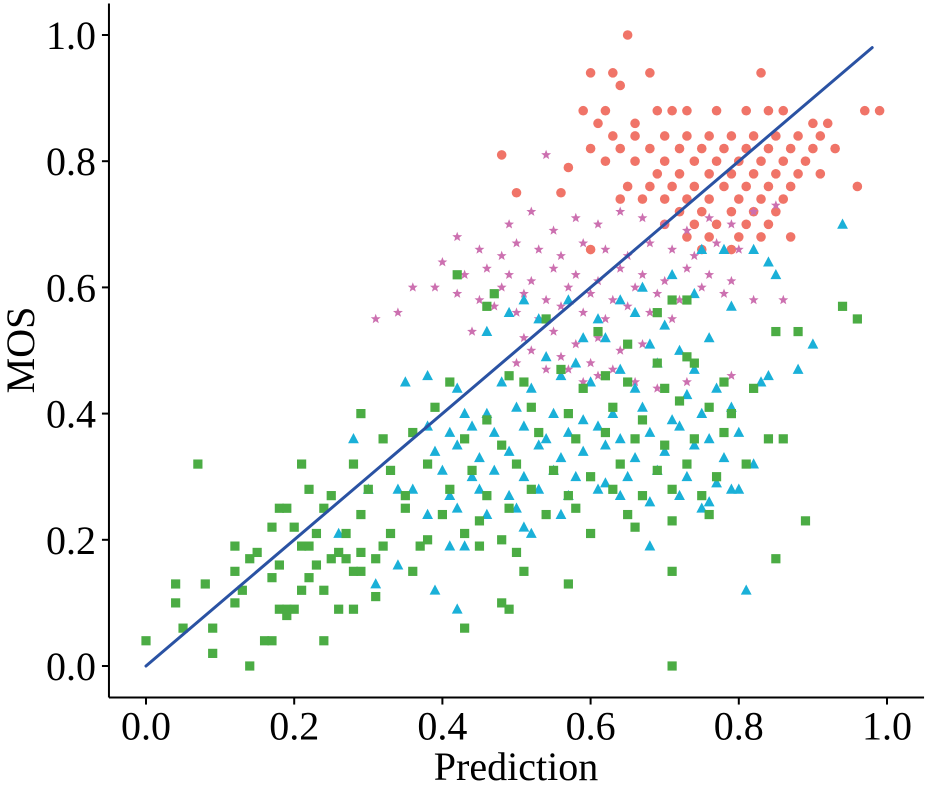 The image size is (928, 787). What do you see at coordinates (71, 35) in the screenshot?
I see `y-tick-label: 1.0` at bounding box center [71, 35].